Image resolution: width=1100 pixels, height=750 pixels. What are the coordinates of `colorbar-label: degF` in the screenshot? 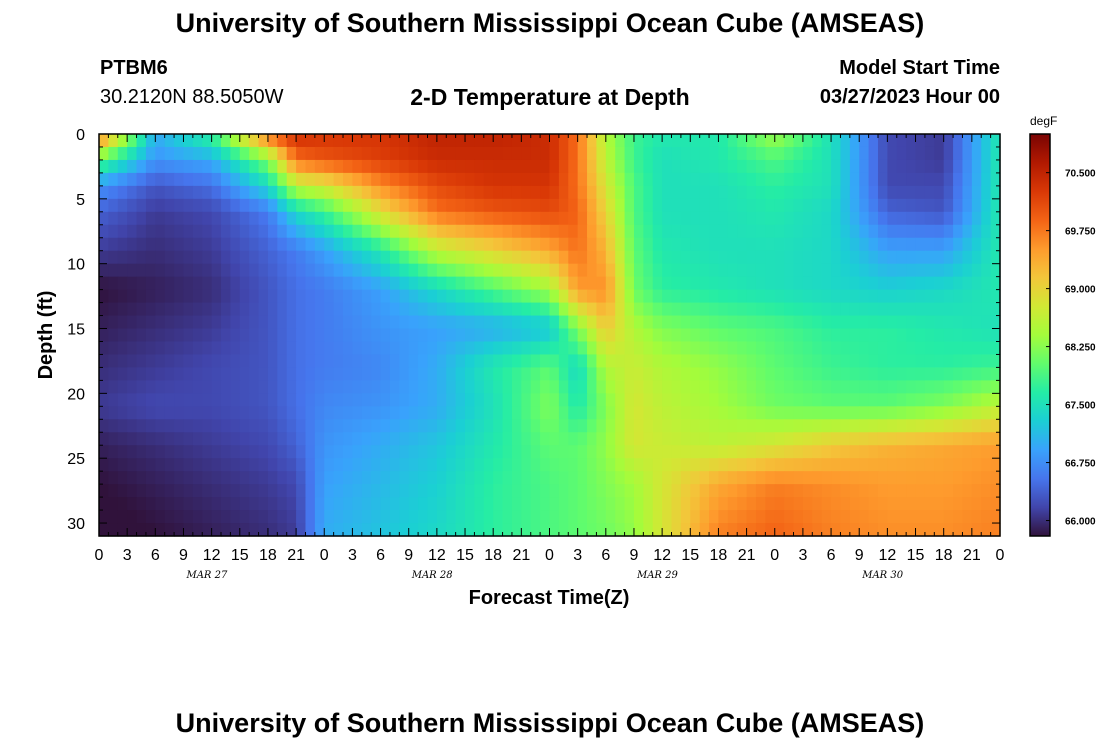 It's located at (1043, 121).